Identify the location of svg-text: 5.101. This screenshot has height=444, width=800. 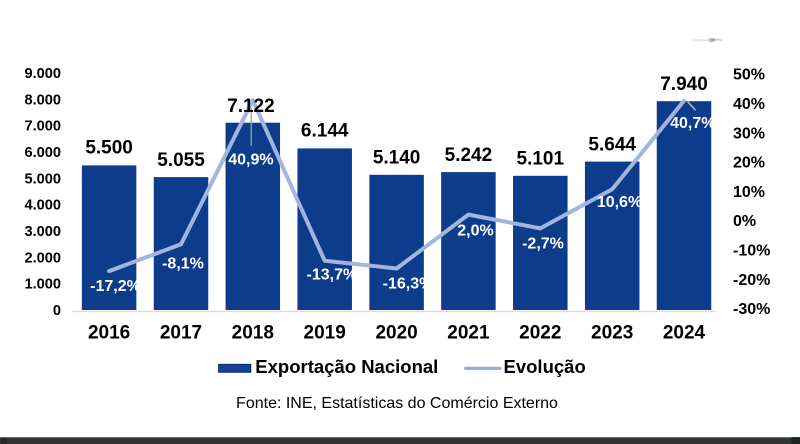
(541, 159).